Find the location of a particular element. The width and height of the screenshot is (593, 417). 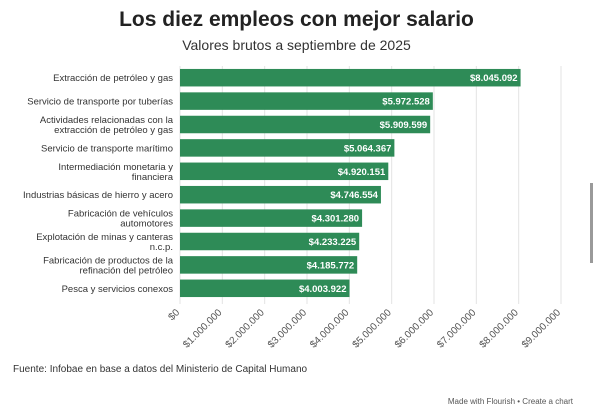

bar-value-label: $4.233.225 is located at coordinates (333, 242).